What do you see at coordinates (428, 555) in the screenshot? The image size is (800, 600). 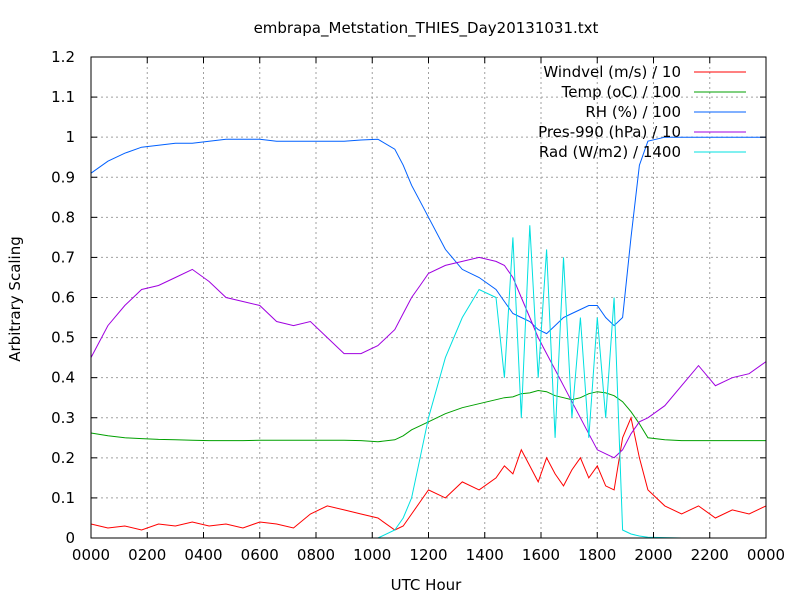 I see `x-tick-label: 1200` at bounding box center [428, 555].